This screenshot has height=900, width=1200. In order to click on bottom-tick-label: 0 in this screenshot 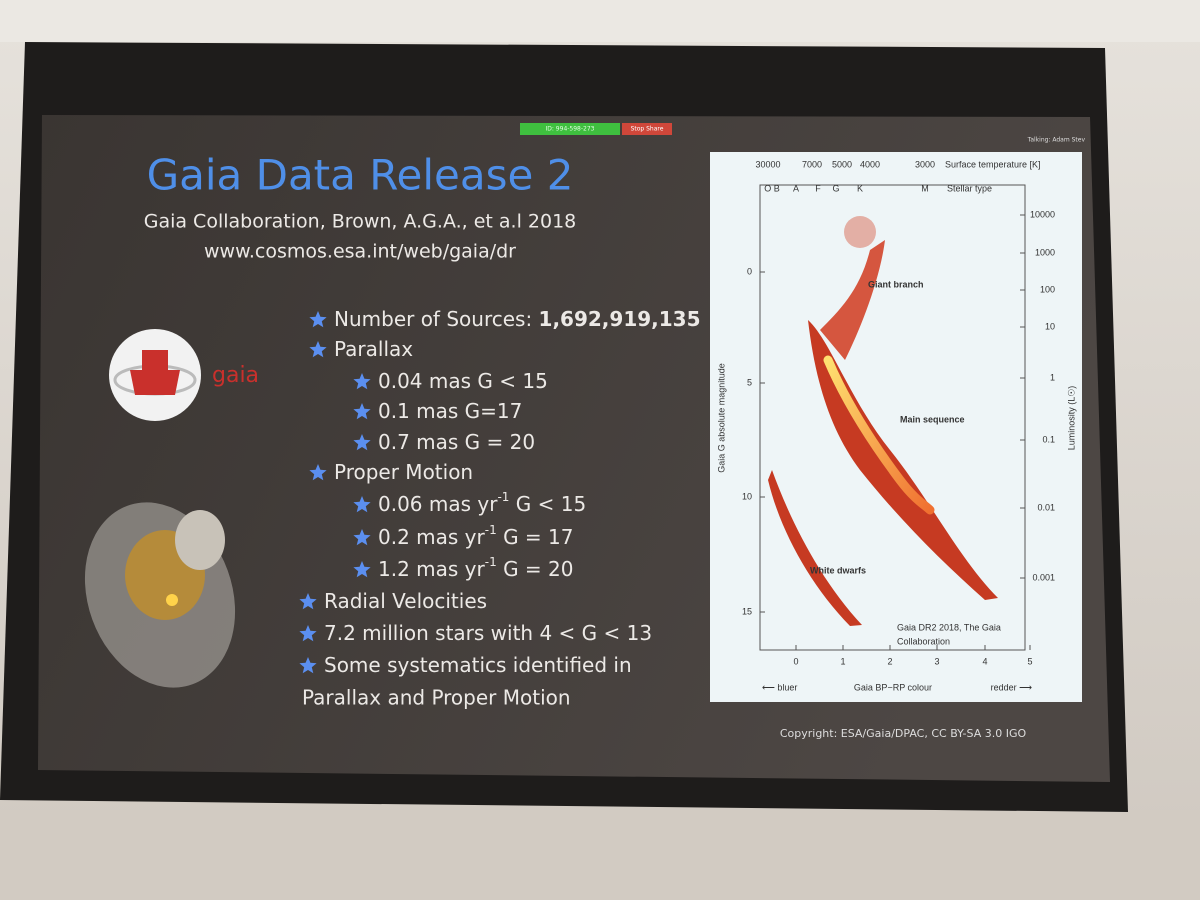, I will do `click(795, 661)`.